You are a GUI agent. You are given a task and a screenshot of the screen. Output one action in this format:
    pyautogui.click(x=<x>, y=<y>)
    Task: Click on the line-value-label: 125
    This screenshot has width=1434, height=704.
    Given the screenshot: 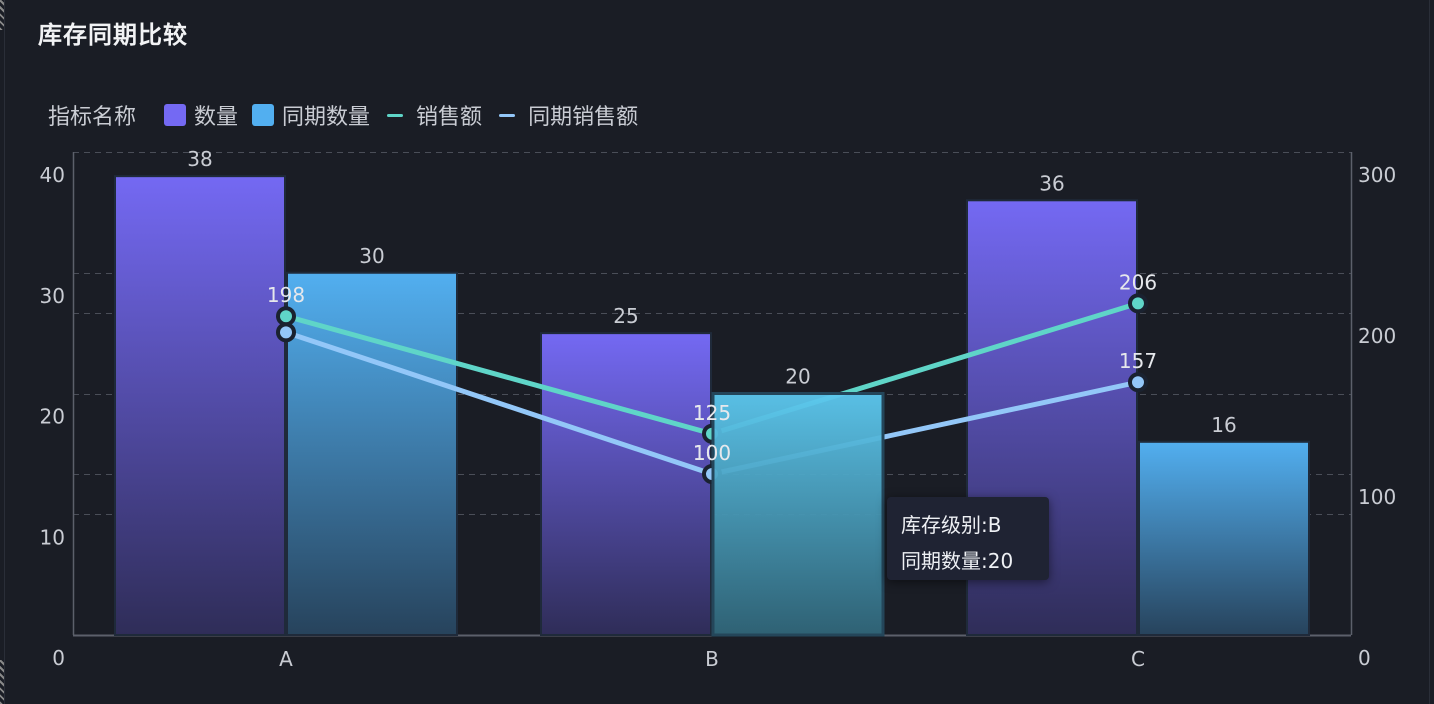 What is the action you would take?
    pyautogui.click(x=712, y=413)
    